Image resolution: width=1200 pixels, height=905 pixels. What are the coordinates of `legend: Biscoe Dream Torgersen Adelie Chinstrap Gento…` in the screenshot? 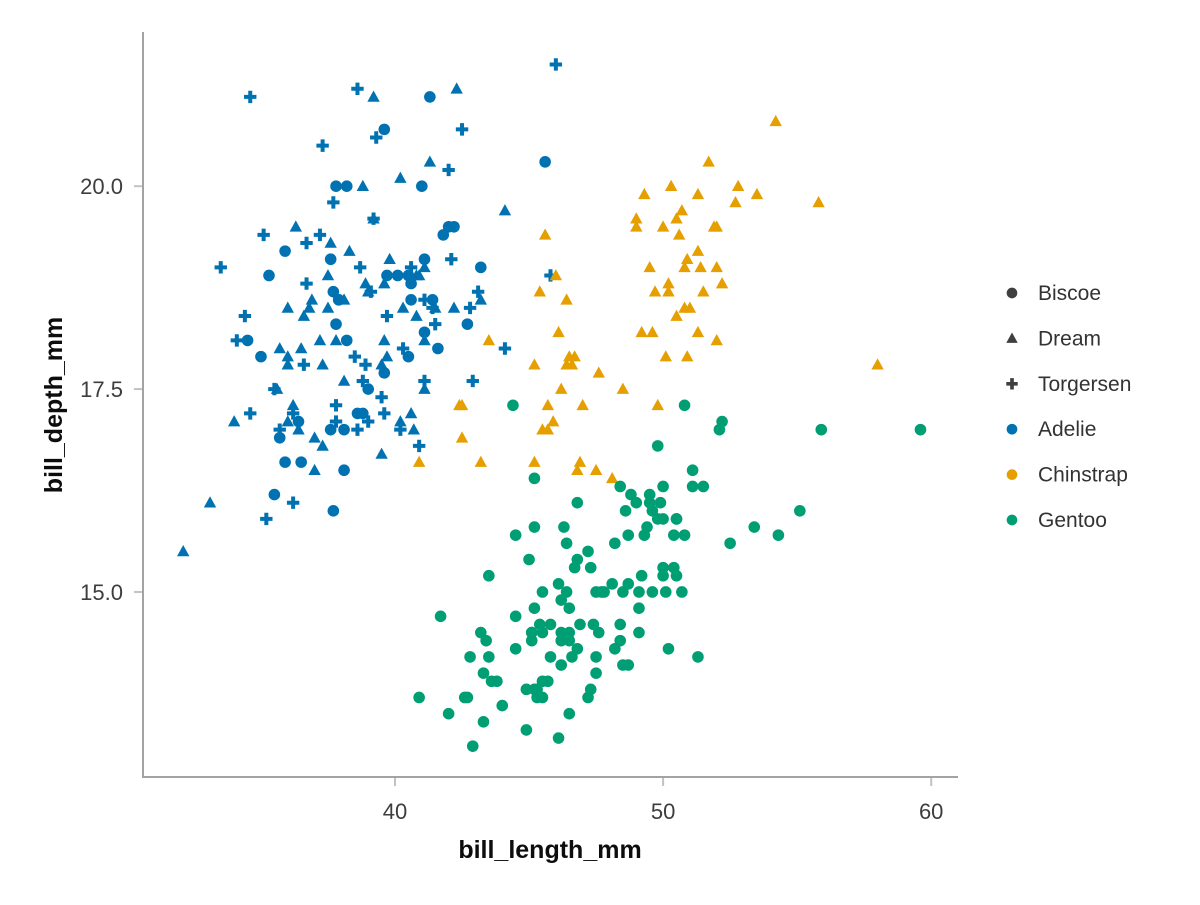 It's located at (1068, 407).